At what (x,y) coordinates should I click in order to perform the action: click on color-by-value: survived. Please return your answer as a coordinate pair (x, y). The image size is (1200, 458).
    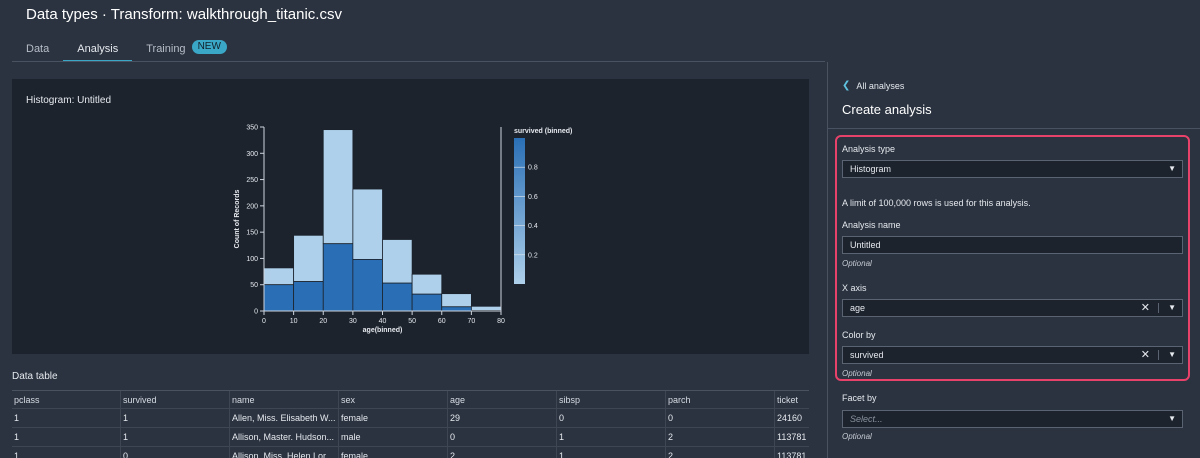
    Looking at the image, I should click on (867, 355).